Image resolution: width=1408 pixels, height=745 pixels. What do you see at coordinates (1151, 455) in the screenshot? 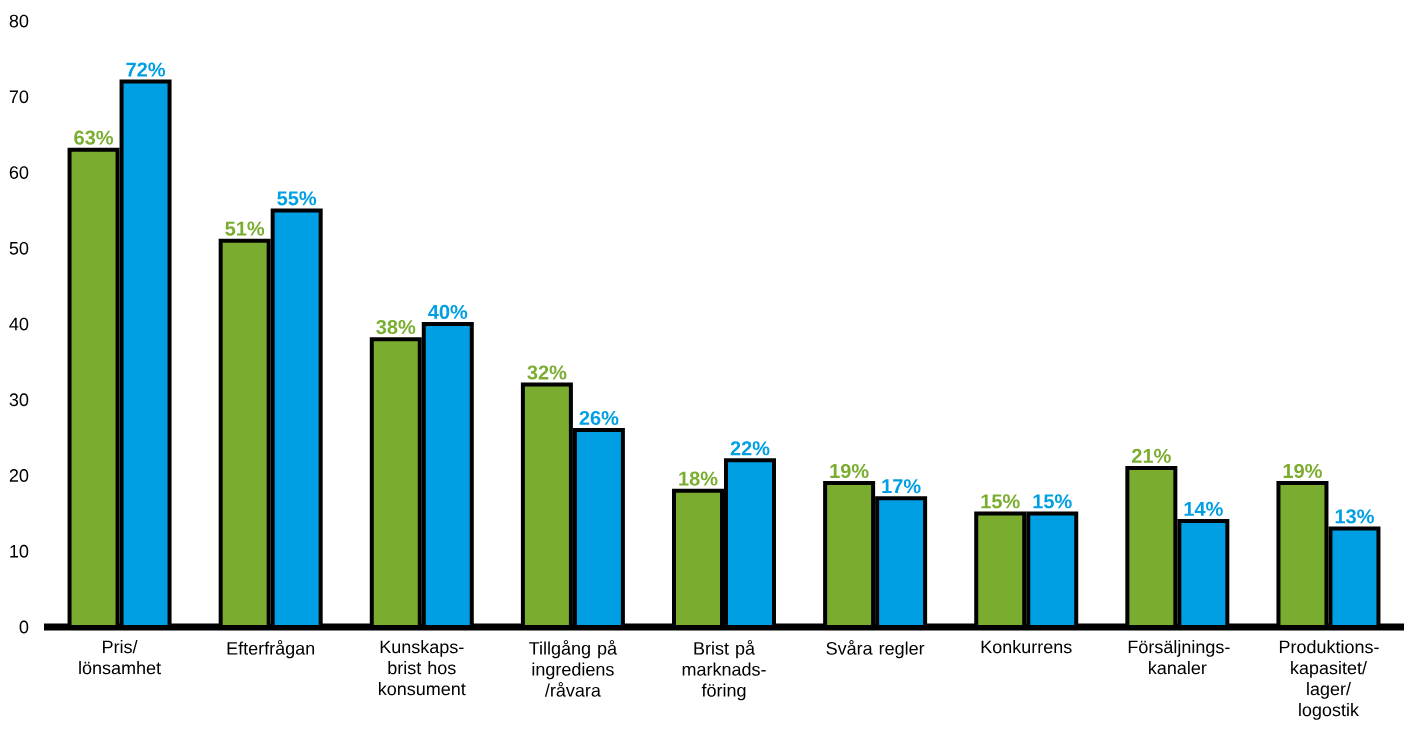
I see `data-label: 21%` at bounding box center [1151, 455].